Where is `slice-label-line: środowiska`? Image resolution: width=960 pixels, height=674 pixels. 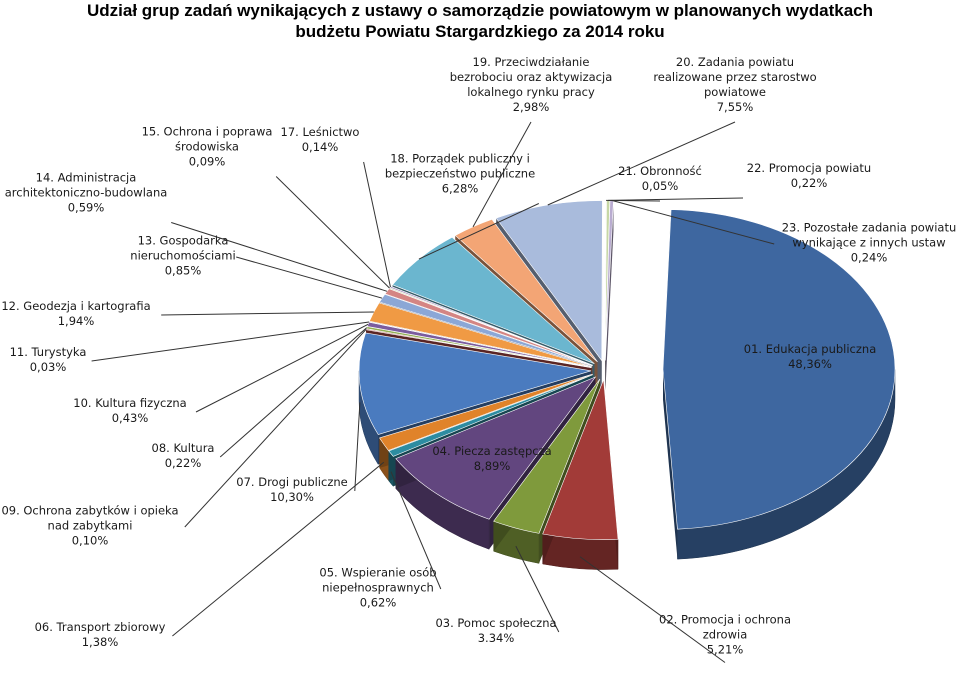
slice-label-line: środowiska is located at coordinates (207, 147).